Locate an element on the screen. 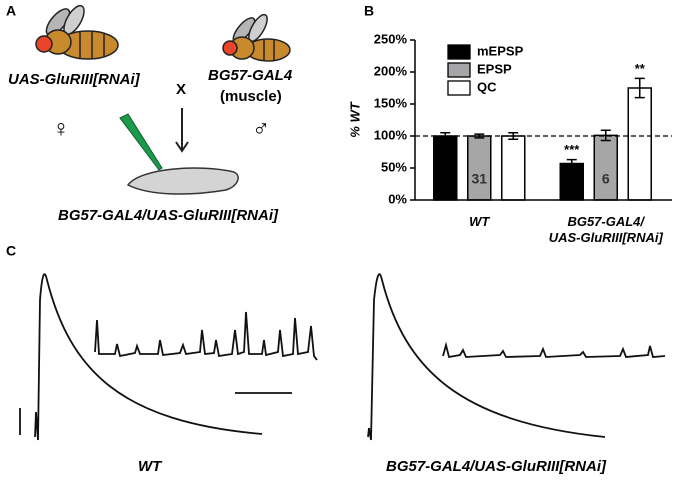  trace-label: WT is located at coordinates (150, 466).